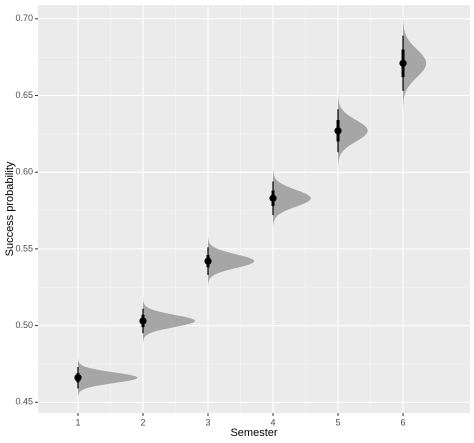  What do you see at coordinates (338, 422) in the screenshot?
I see `x-tick-label: 5` at bounding box center [338, 422].